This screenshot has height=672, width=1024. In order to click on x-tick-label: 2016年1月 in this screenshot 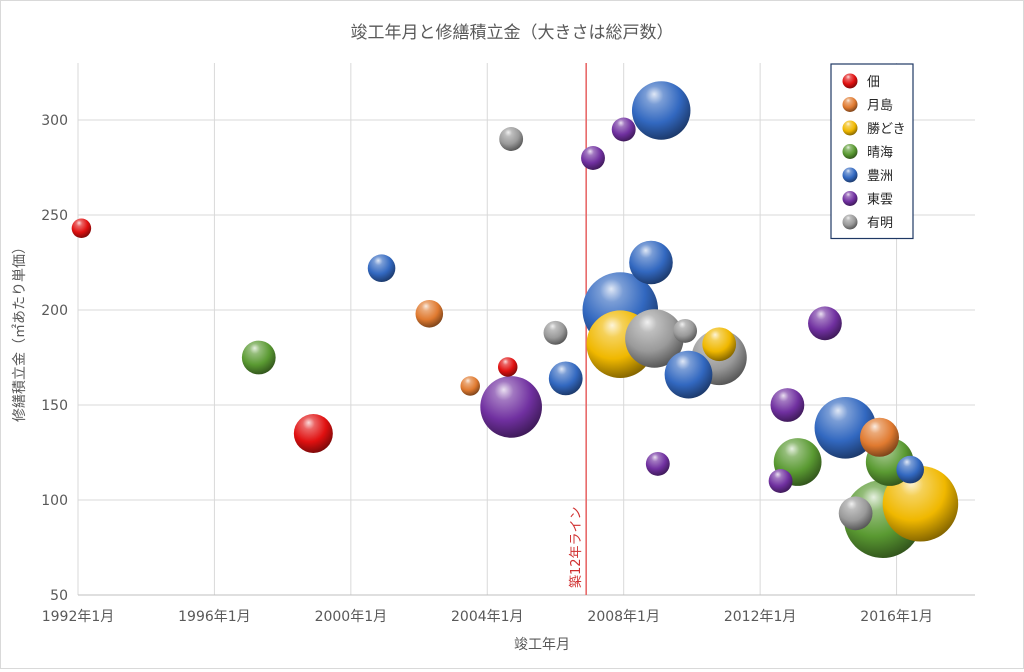, I will do `click(896, 617)`.